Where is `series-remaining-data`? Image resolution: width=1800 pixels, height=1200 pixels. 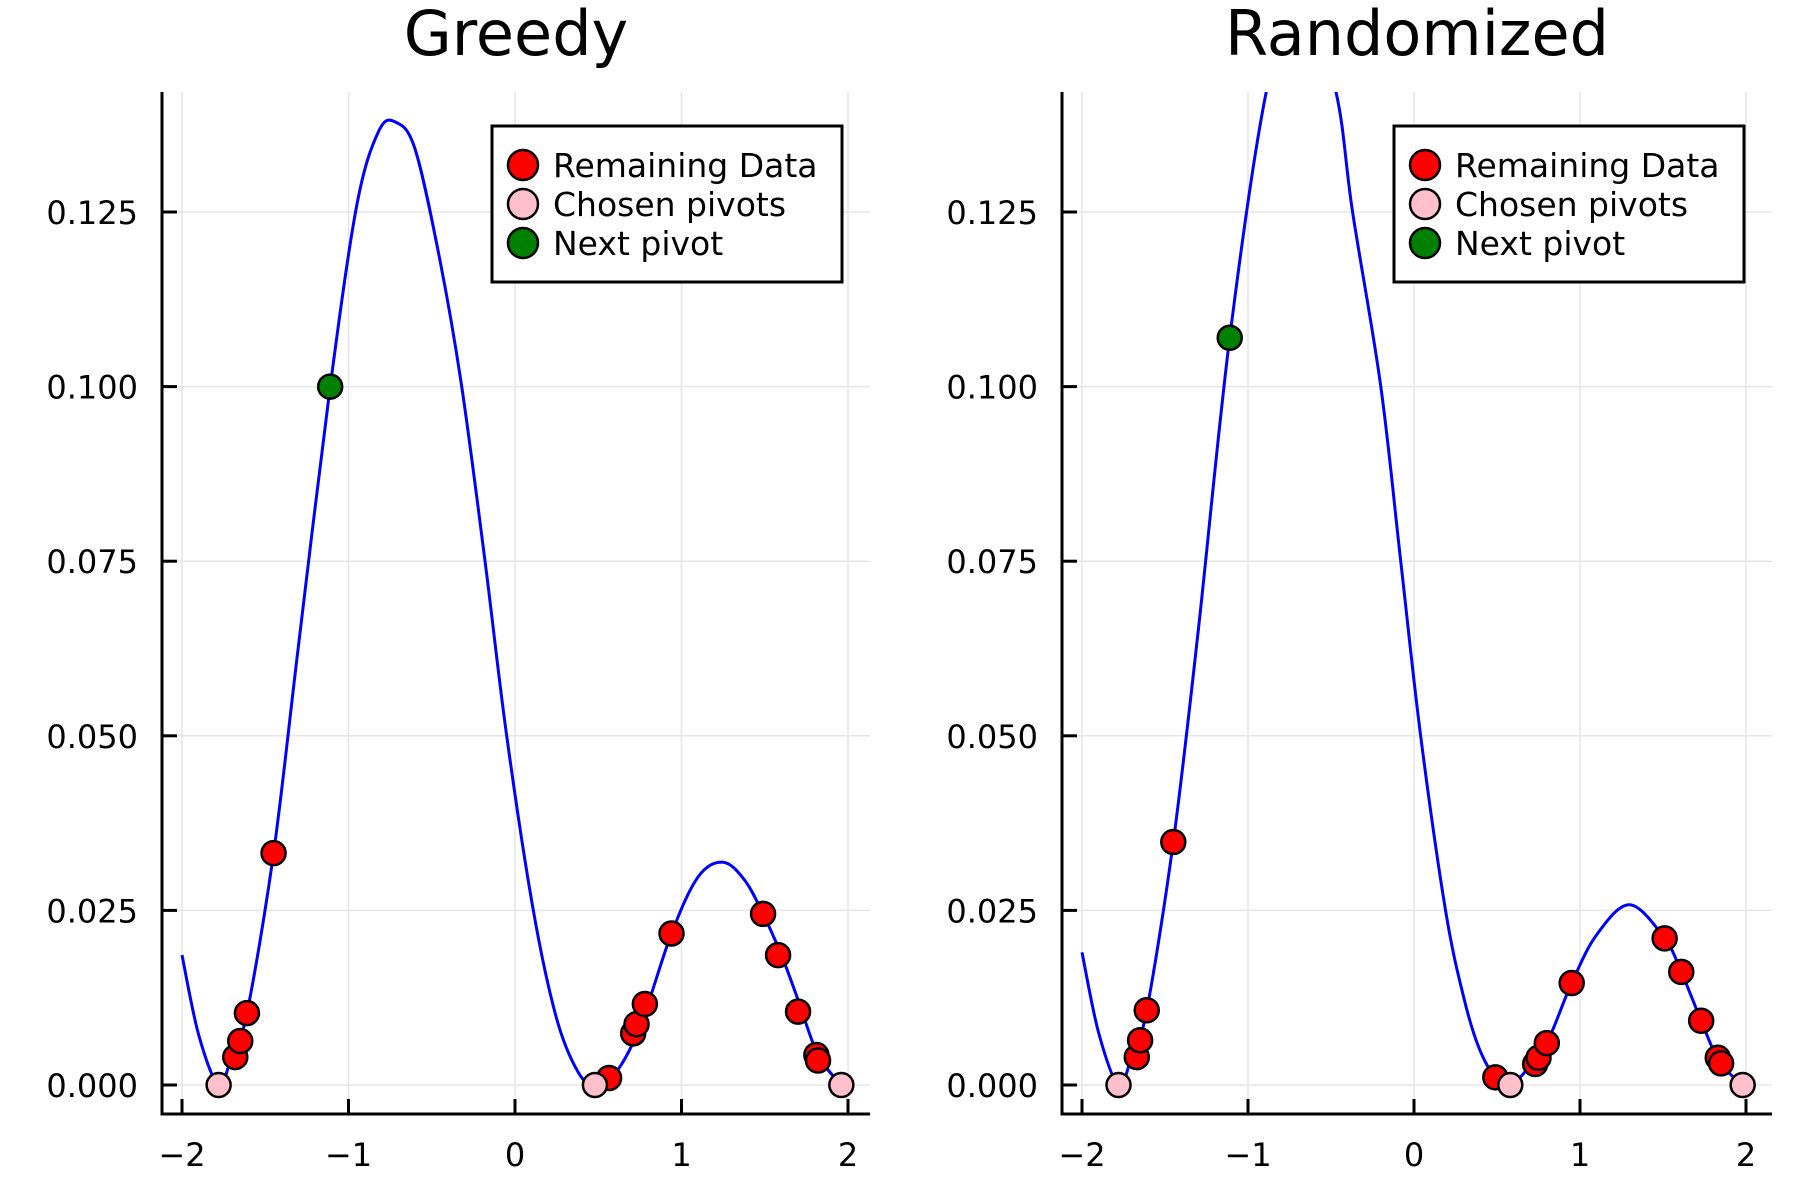
series-remaining-data is located at coordinates (1429, 959).